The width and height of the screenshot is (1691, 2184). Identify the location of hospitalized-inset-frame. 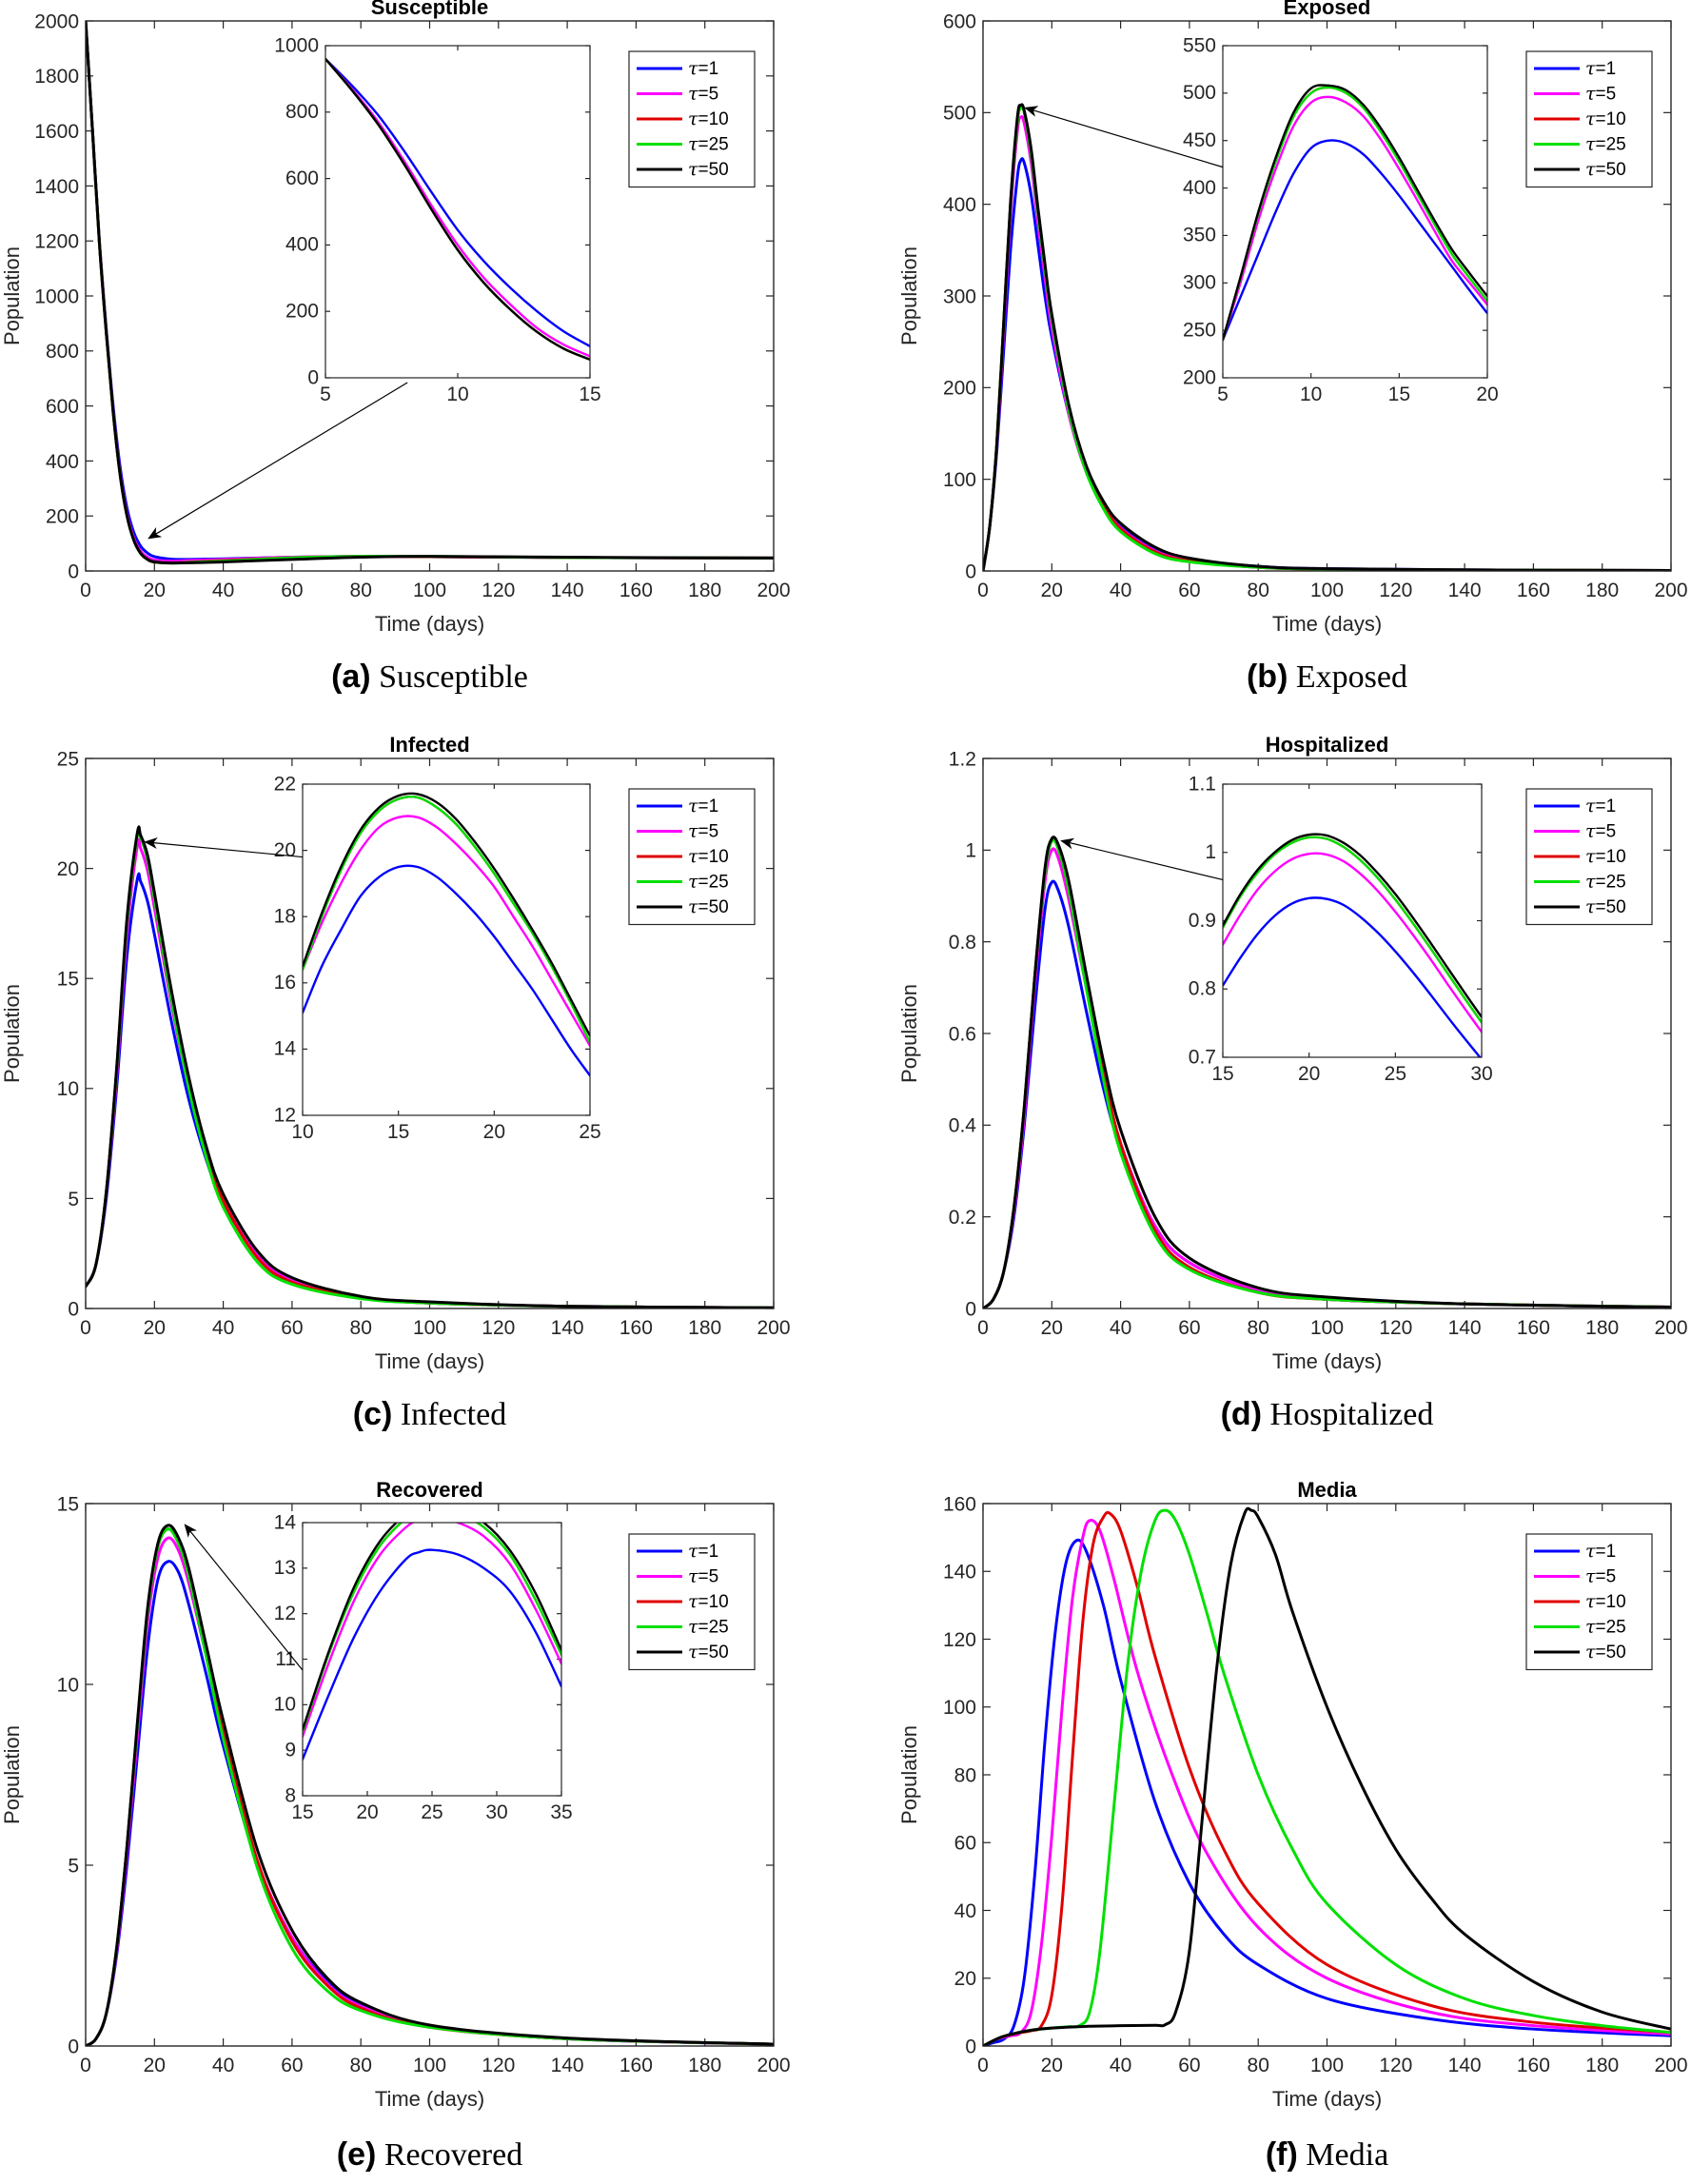
(1352, 920).